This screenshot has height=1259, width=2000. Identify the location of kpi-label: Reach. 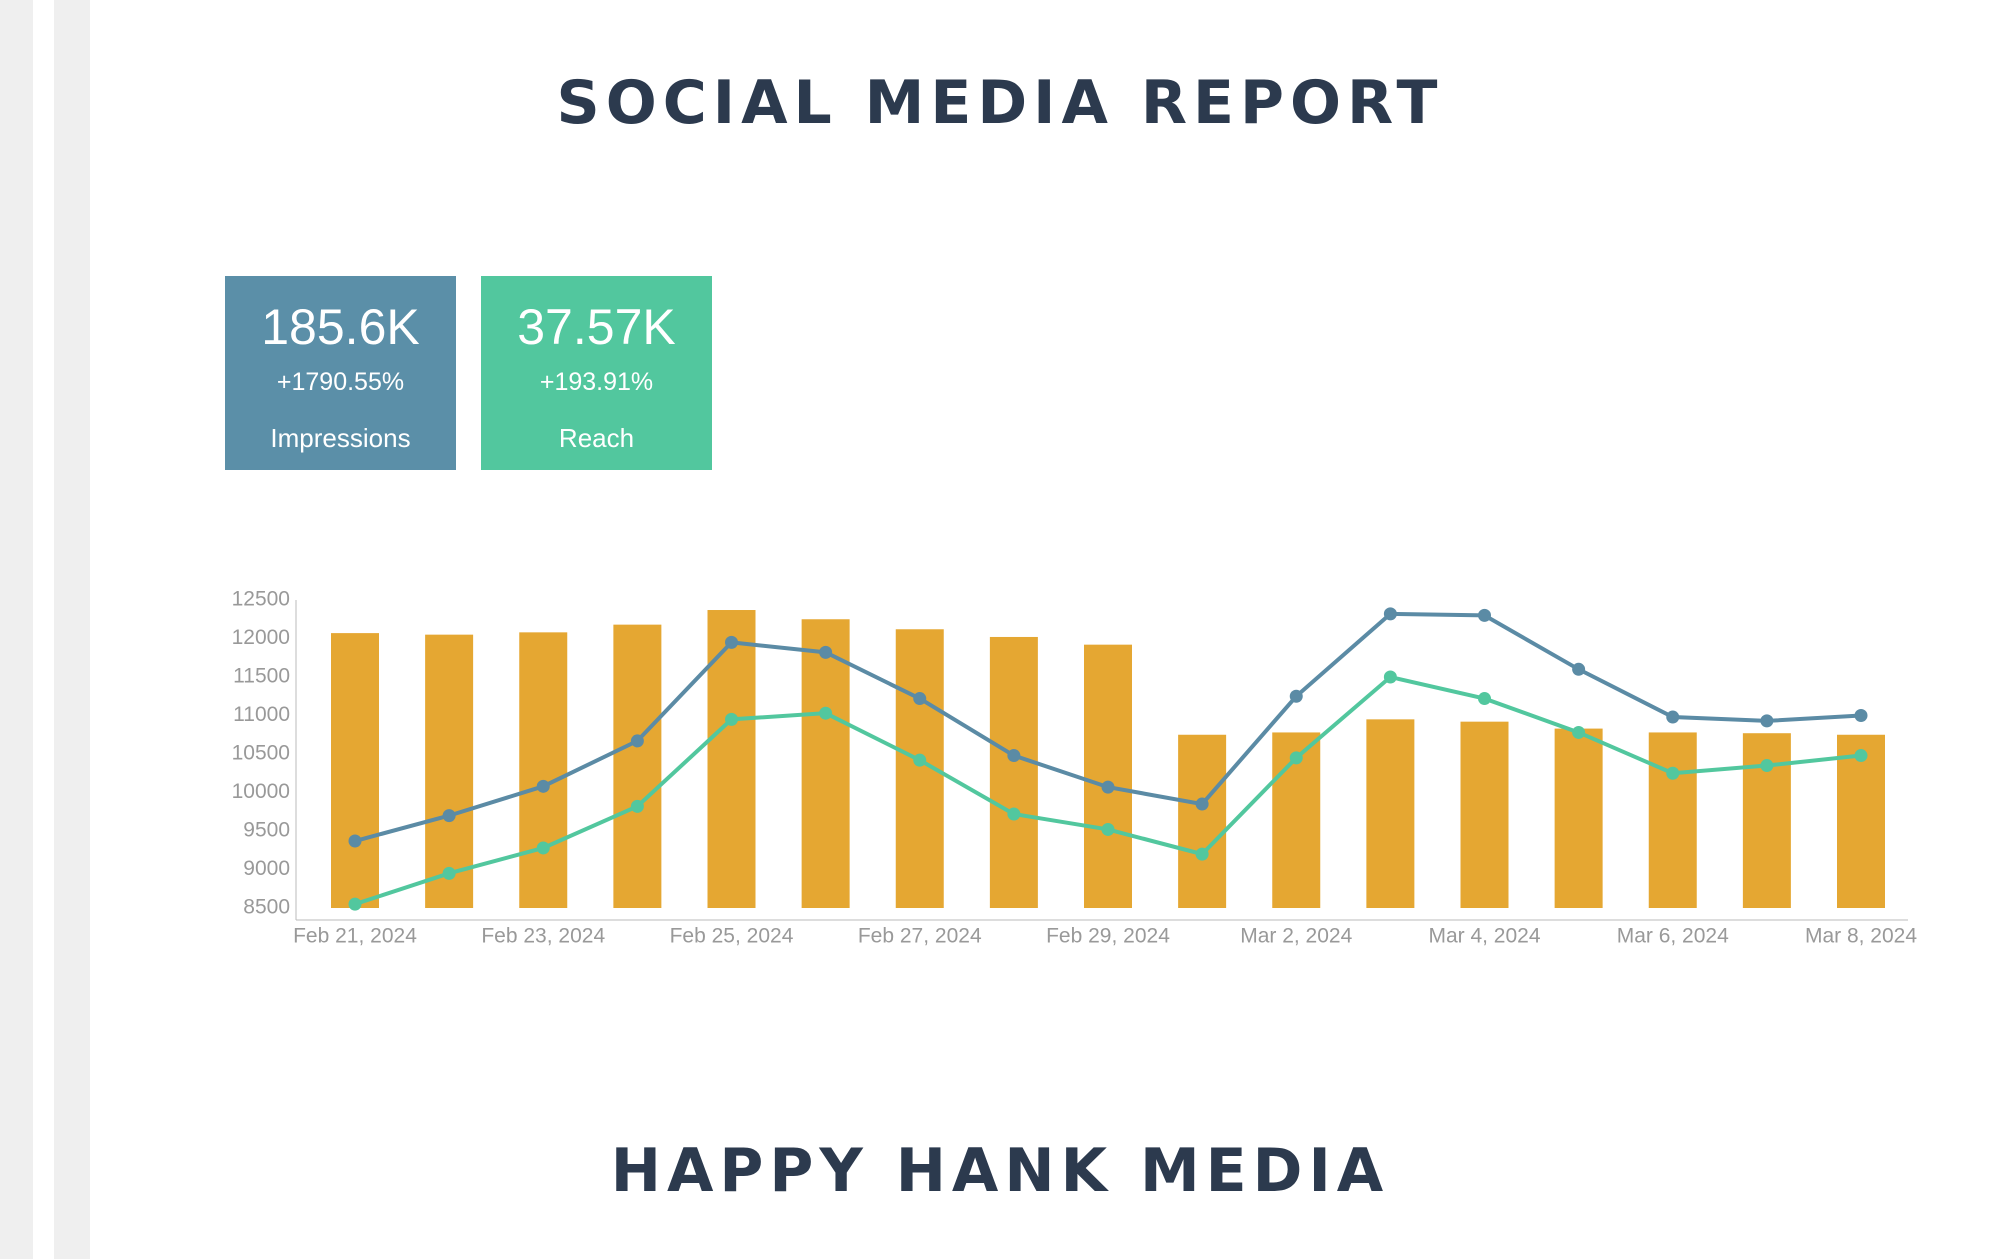
(596, 438).